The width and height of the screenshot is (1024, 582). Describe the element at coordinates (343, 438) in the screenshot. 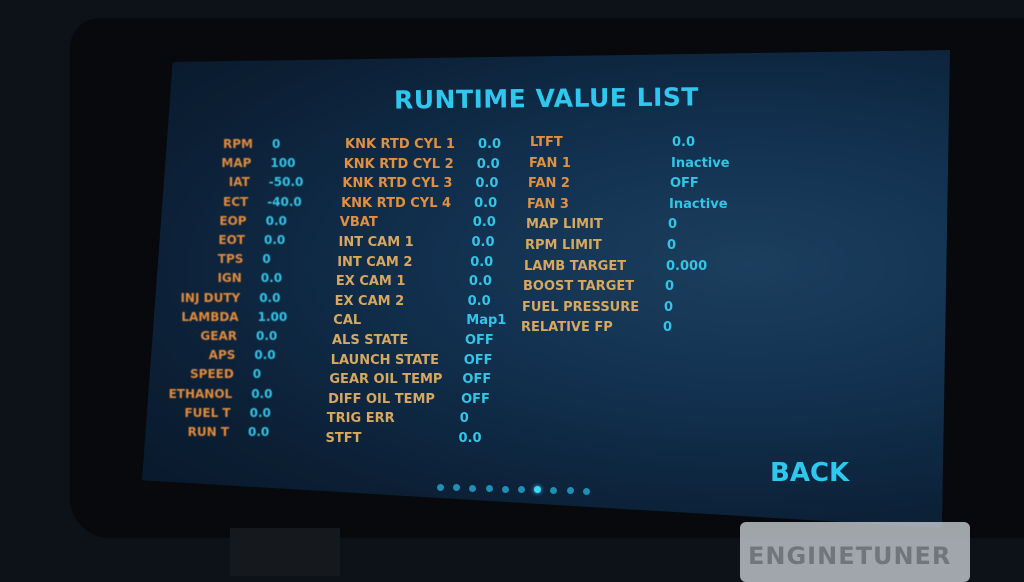

I see `value-label: STFT` at that location.